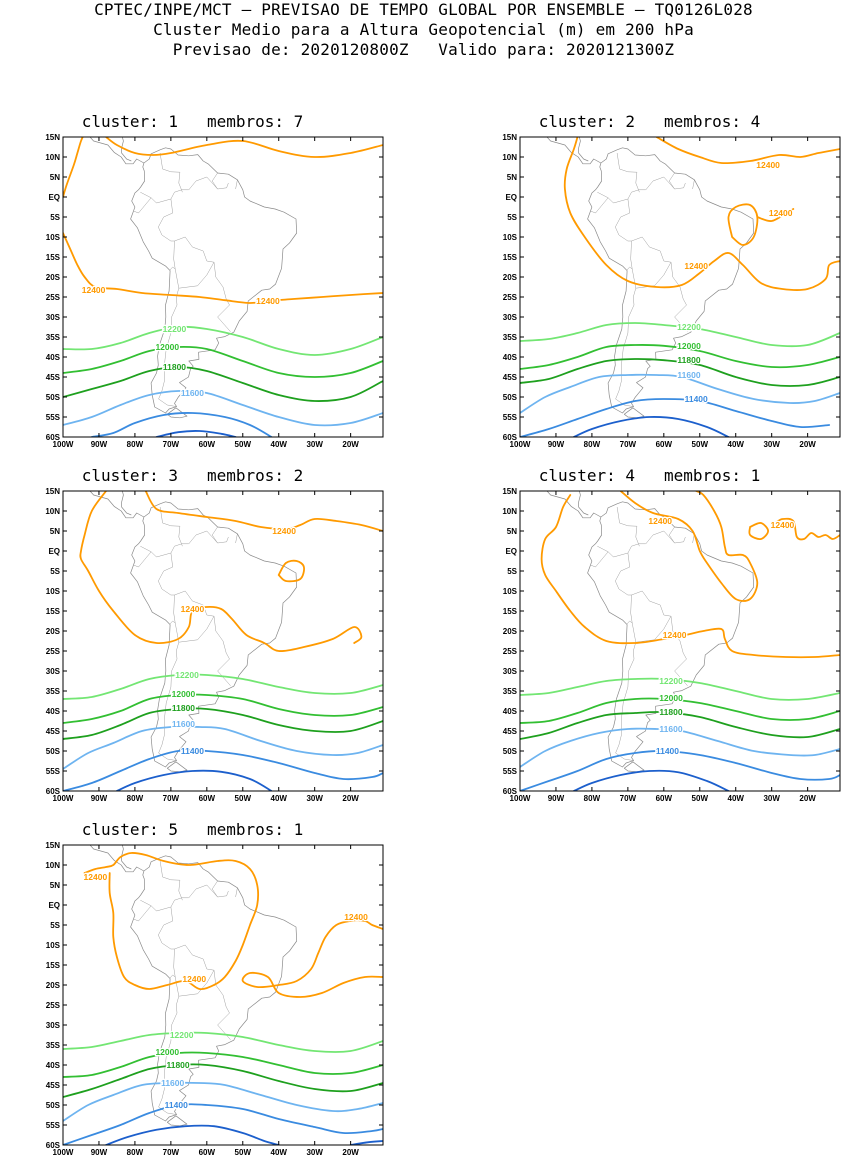 This screenshot has width=847, height=1162. What do you see at coordinates (592, 444) in the screenshot?
I see `lon-tick-label: 80W` at bounding box center [592, 444].